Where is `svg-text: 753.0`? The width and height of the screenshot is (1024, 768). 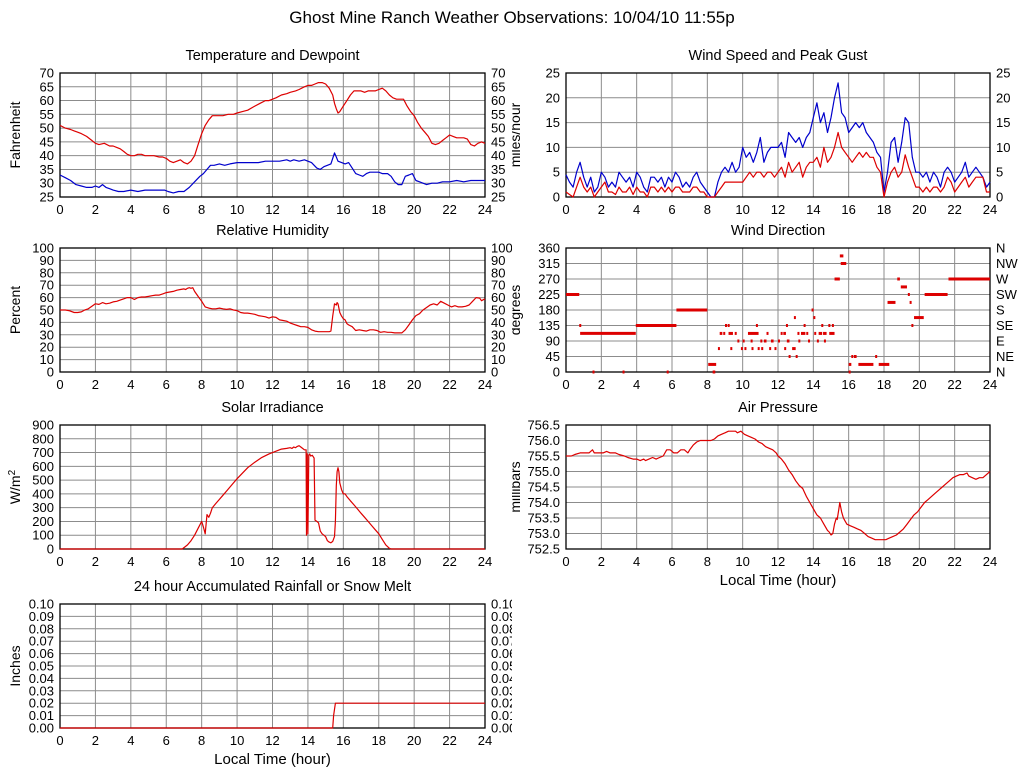 svg-text: 753.0 is located at coordinates (543, 533).